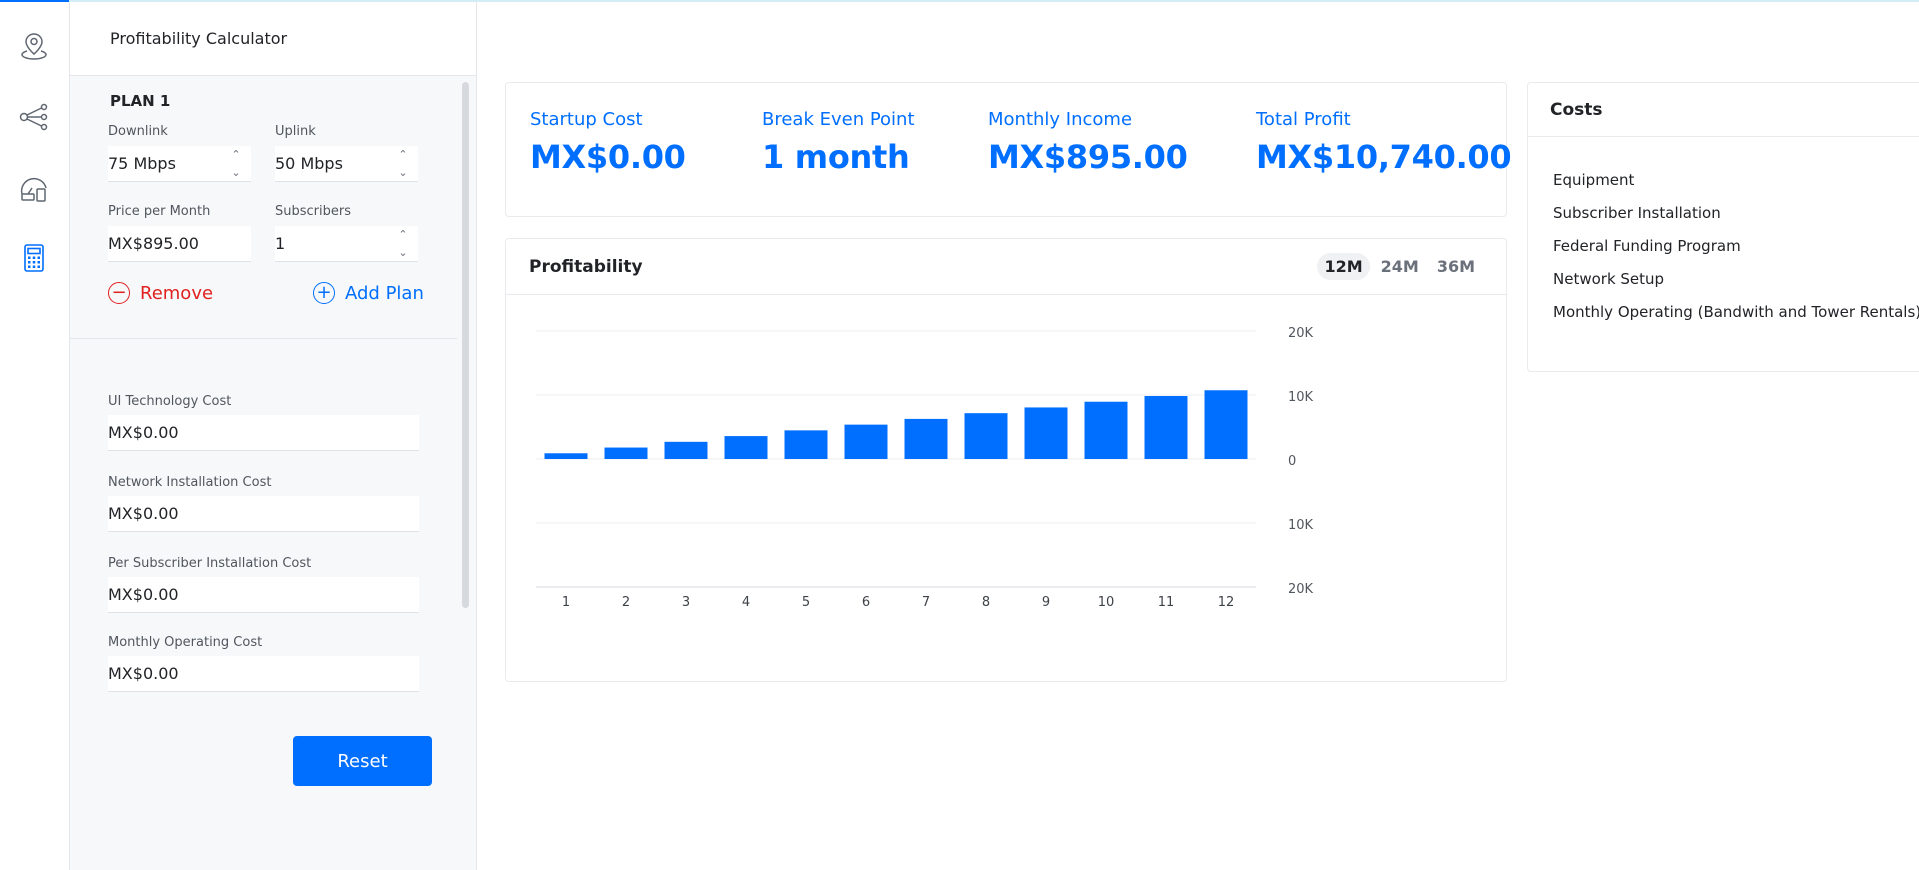 This screenshot has height=870, width=1919. What do you see at coordinates (170, 401) in the screenshot?
I see `cost-field-label: UI Technology Cost` at bounding box center [170, 401].